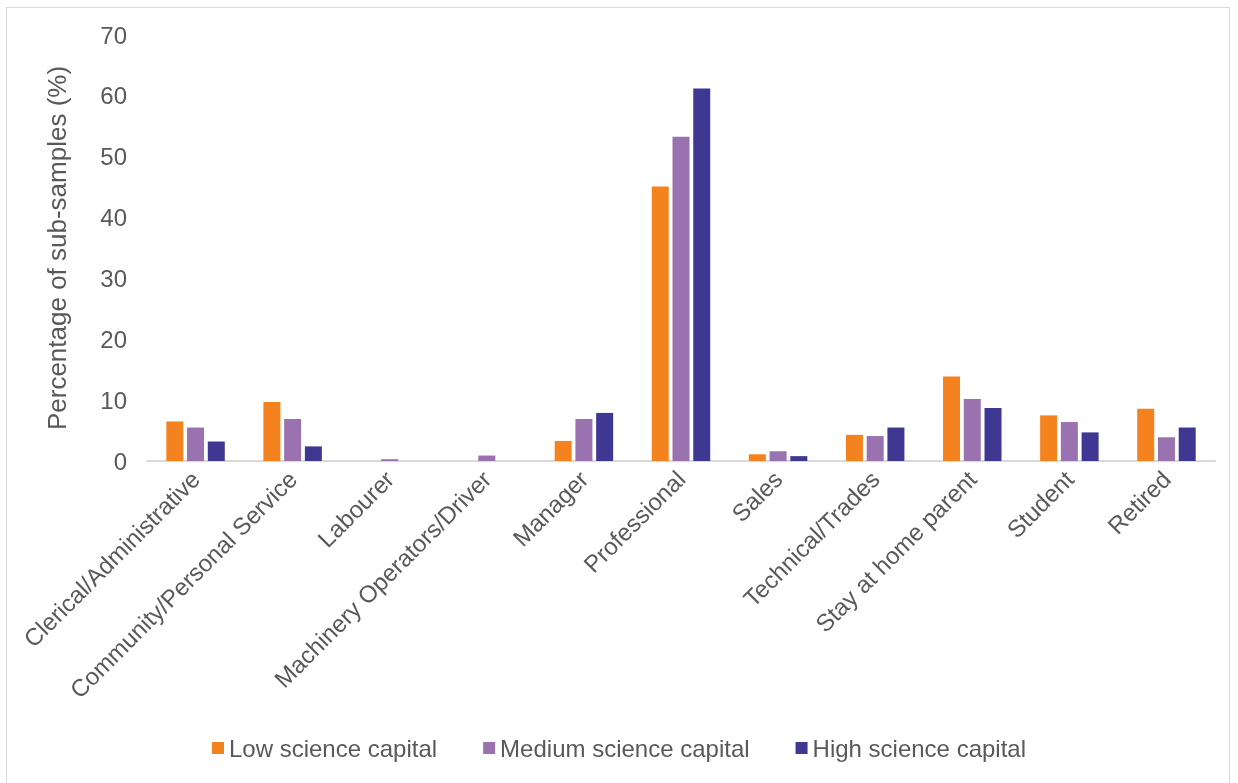 This screenshot has height=783, width=1238. What do you see at coordinates (113, 35) in the screenshot?
I see `y-tick-label: 70` at bounding box center [113, 35].